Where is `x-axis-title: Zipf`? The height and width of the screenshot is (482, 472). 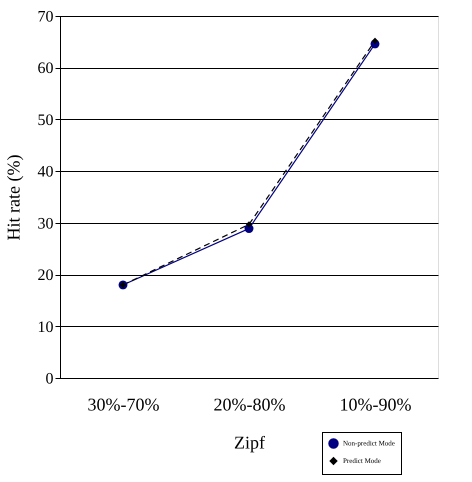
x-axis-title: Zipf is located at coordinates (249, 442).